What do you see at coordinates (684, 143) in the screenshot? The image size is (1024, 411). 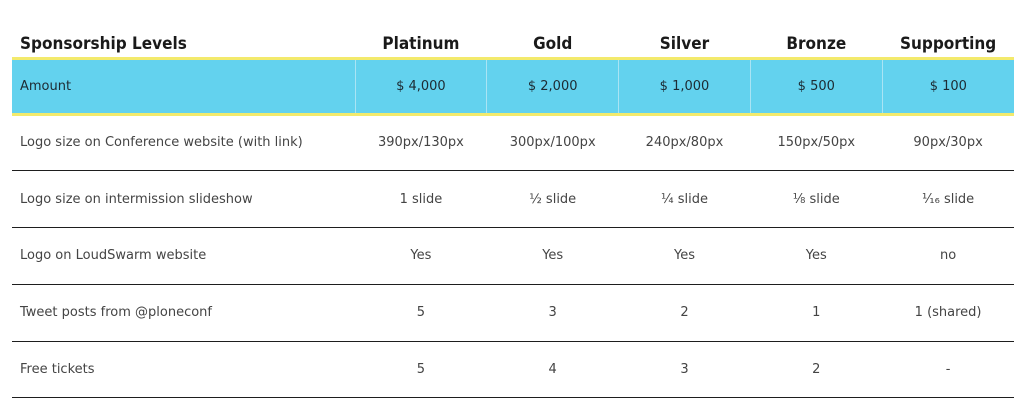 I see `cell-silver: 240px/80px` at bounding box center [684, 143].